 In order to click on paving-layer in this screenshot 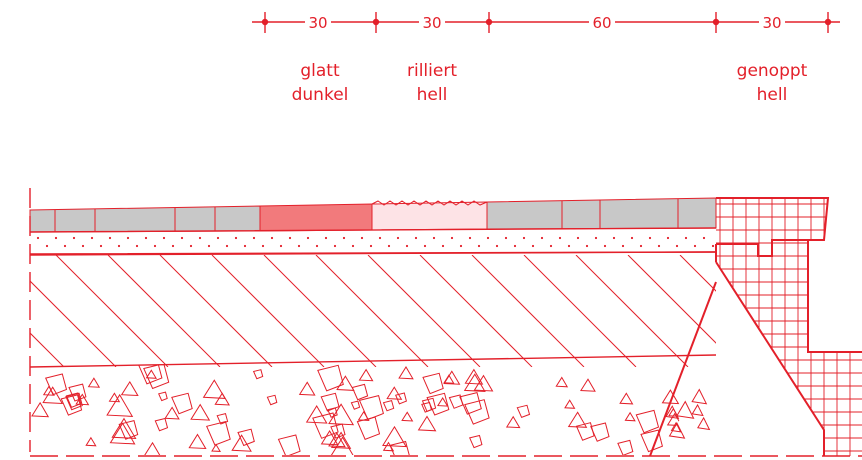, I will do `click(373, 215)`.